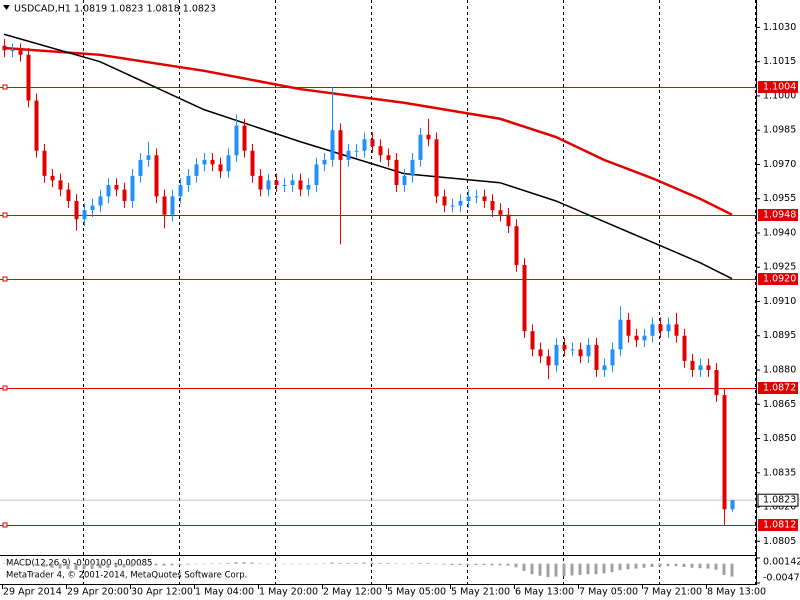 Image resolution: width=800 pixels, height=600 pixels. I want to click on y-tick-label: 1.0910, so click(779, 301).